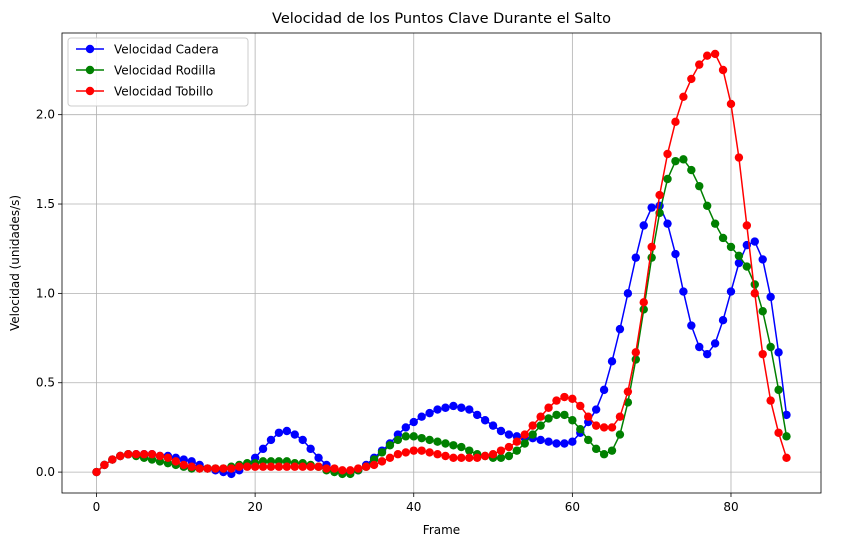  What do you see at coordinates (413, 507) in the screenshot?
I see `x-tick-label: 40` at bounding box center [413, 507].